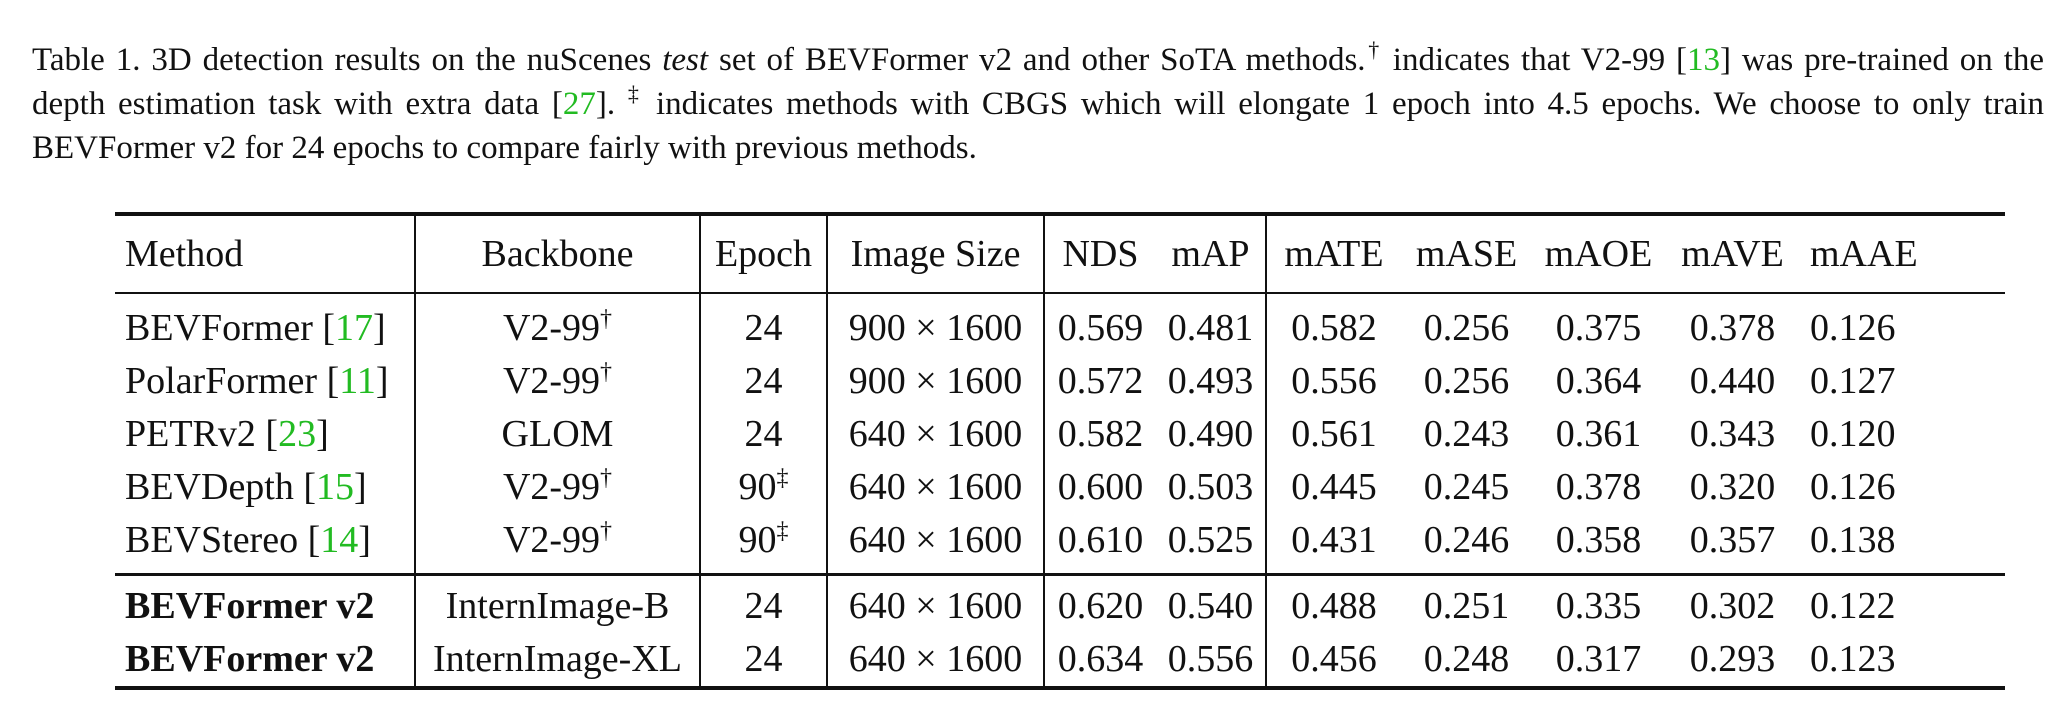 The image size is (2071, 719). What do you see at coordinates (579, 104) in the screenshot?
I see `citation-link: 27` at bounding box center [579, 104].